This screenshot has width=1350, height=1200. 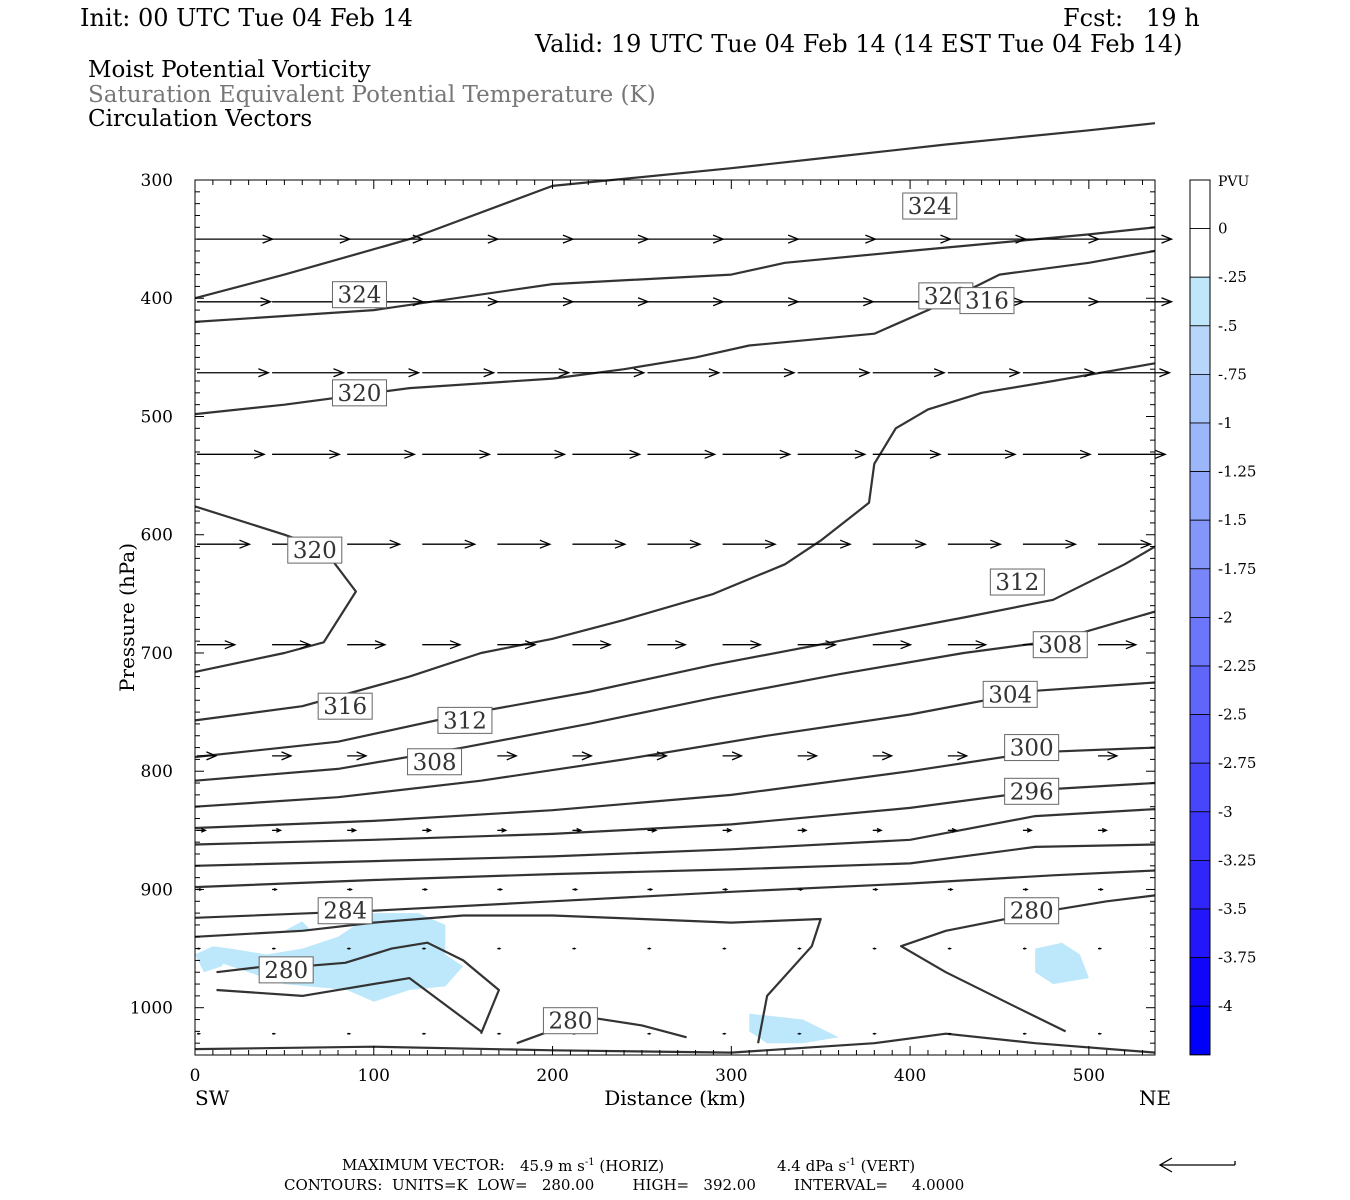 I want to click on contour-label-324: 324, so click(x=930, y=206).